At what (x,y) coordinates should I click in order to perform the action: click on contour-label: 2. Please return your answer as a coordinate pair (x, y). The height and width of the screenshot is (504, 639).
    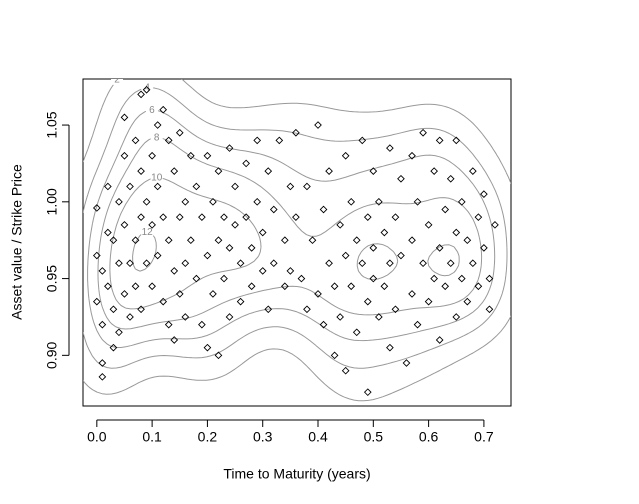
    Looking at the image, I should click on (117, 80).